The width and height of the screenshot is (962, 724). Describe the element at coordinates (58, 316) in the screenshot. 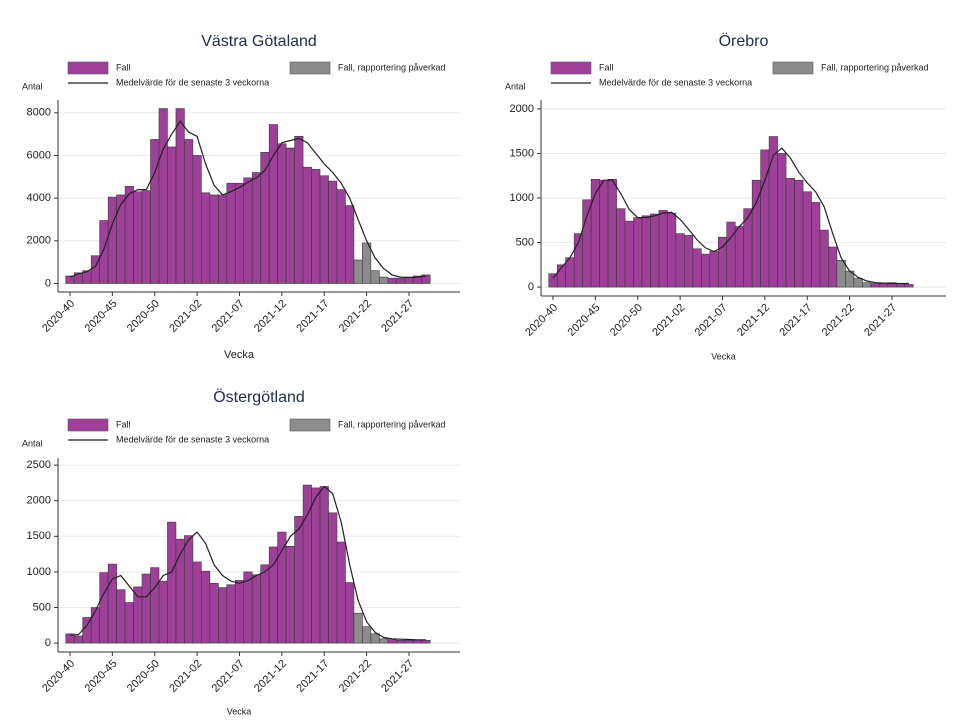

I see `x-tick-label: 2020-40` at that location.